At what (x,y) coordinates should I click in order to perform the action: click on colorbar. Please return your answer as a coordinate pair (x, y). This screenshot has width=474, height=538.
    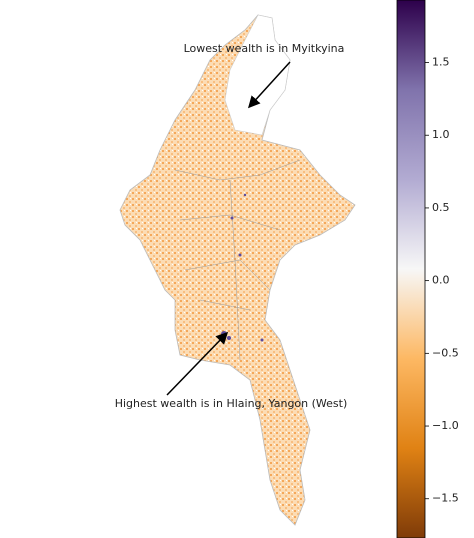
    Looking at the image, I should click on (411, 269).